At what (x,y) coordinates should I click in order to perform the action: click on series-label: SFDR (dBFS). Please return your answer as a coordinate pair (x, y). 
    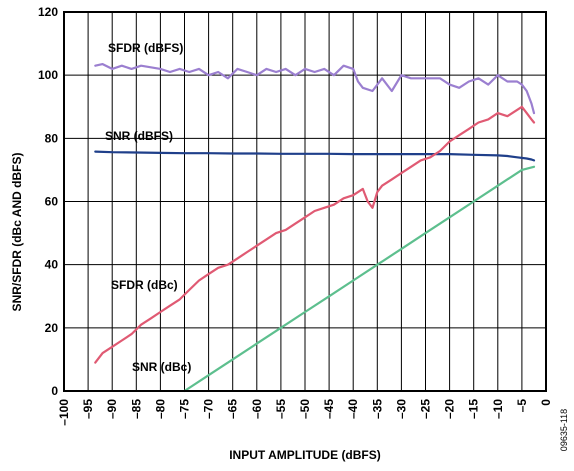
    Looking at the image, I should click on (145, 48).